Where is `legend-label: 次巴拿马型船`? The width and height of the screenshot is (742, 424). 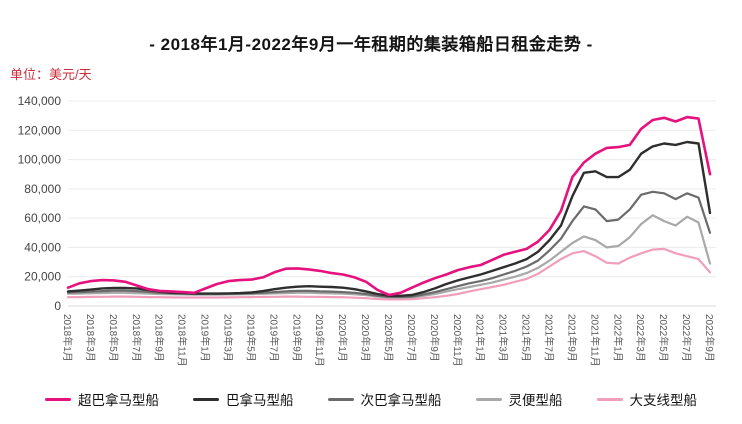
legend-label: 次巴拿马型船 is located at coordinates (401, 400).